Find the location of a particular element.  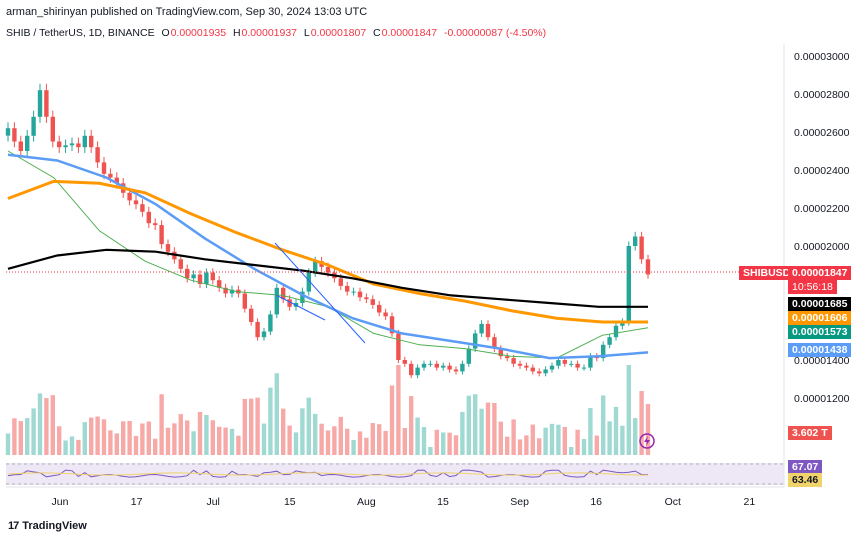

tradingview-logo: 17 TradingView is located at coordinates (47, 526).